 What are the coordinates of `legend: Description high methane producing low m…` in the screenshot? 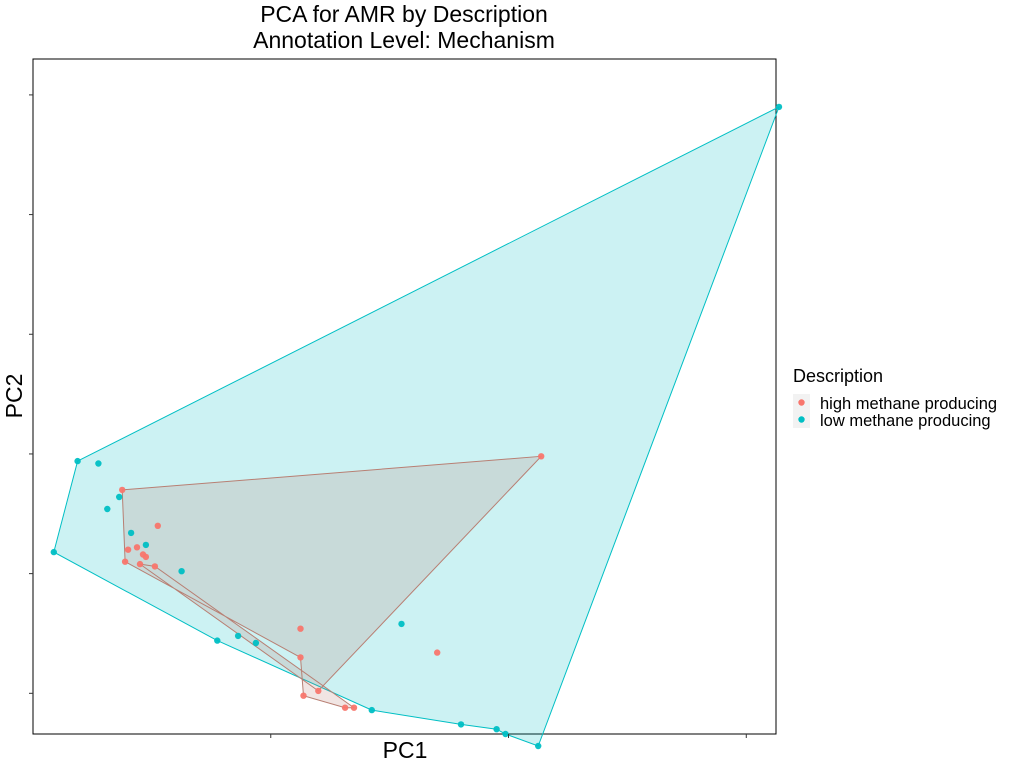 It's located at (895, 398).